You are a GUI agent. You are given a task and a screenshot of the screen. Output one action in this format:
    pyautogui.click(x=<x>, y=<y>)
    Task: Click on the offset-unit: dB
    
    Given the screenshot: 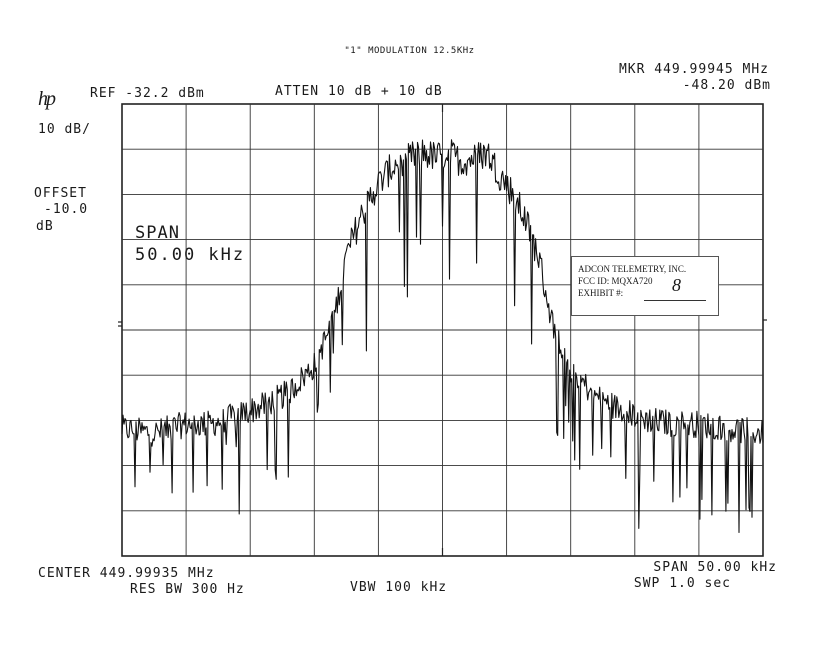 What is the action you would take?
    pyautogui.click(x=45, y=226)
    